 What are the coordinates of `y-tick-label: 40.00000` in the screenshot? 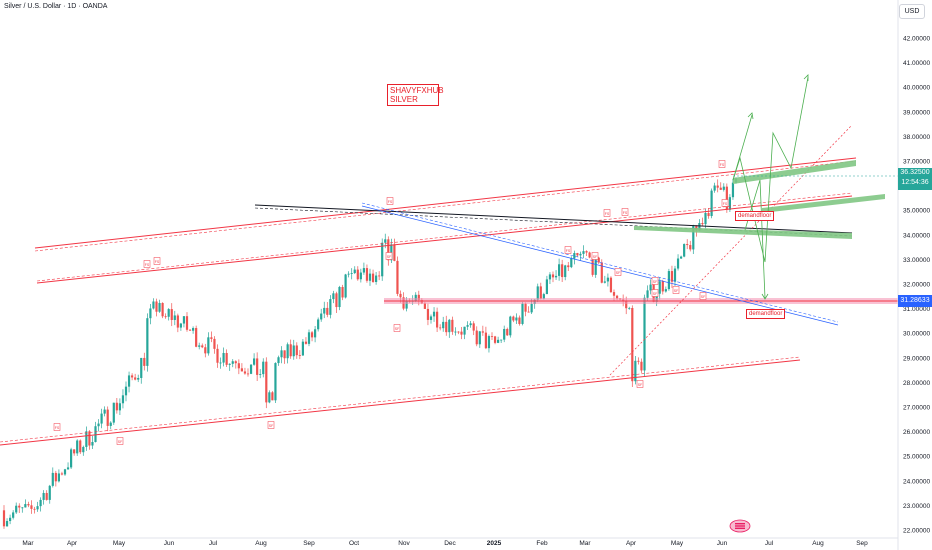 It's located at (916, 88).